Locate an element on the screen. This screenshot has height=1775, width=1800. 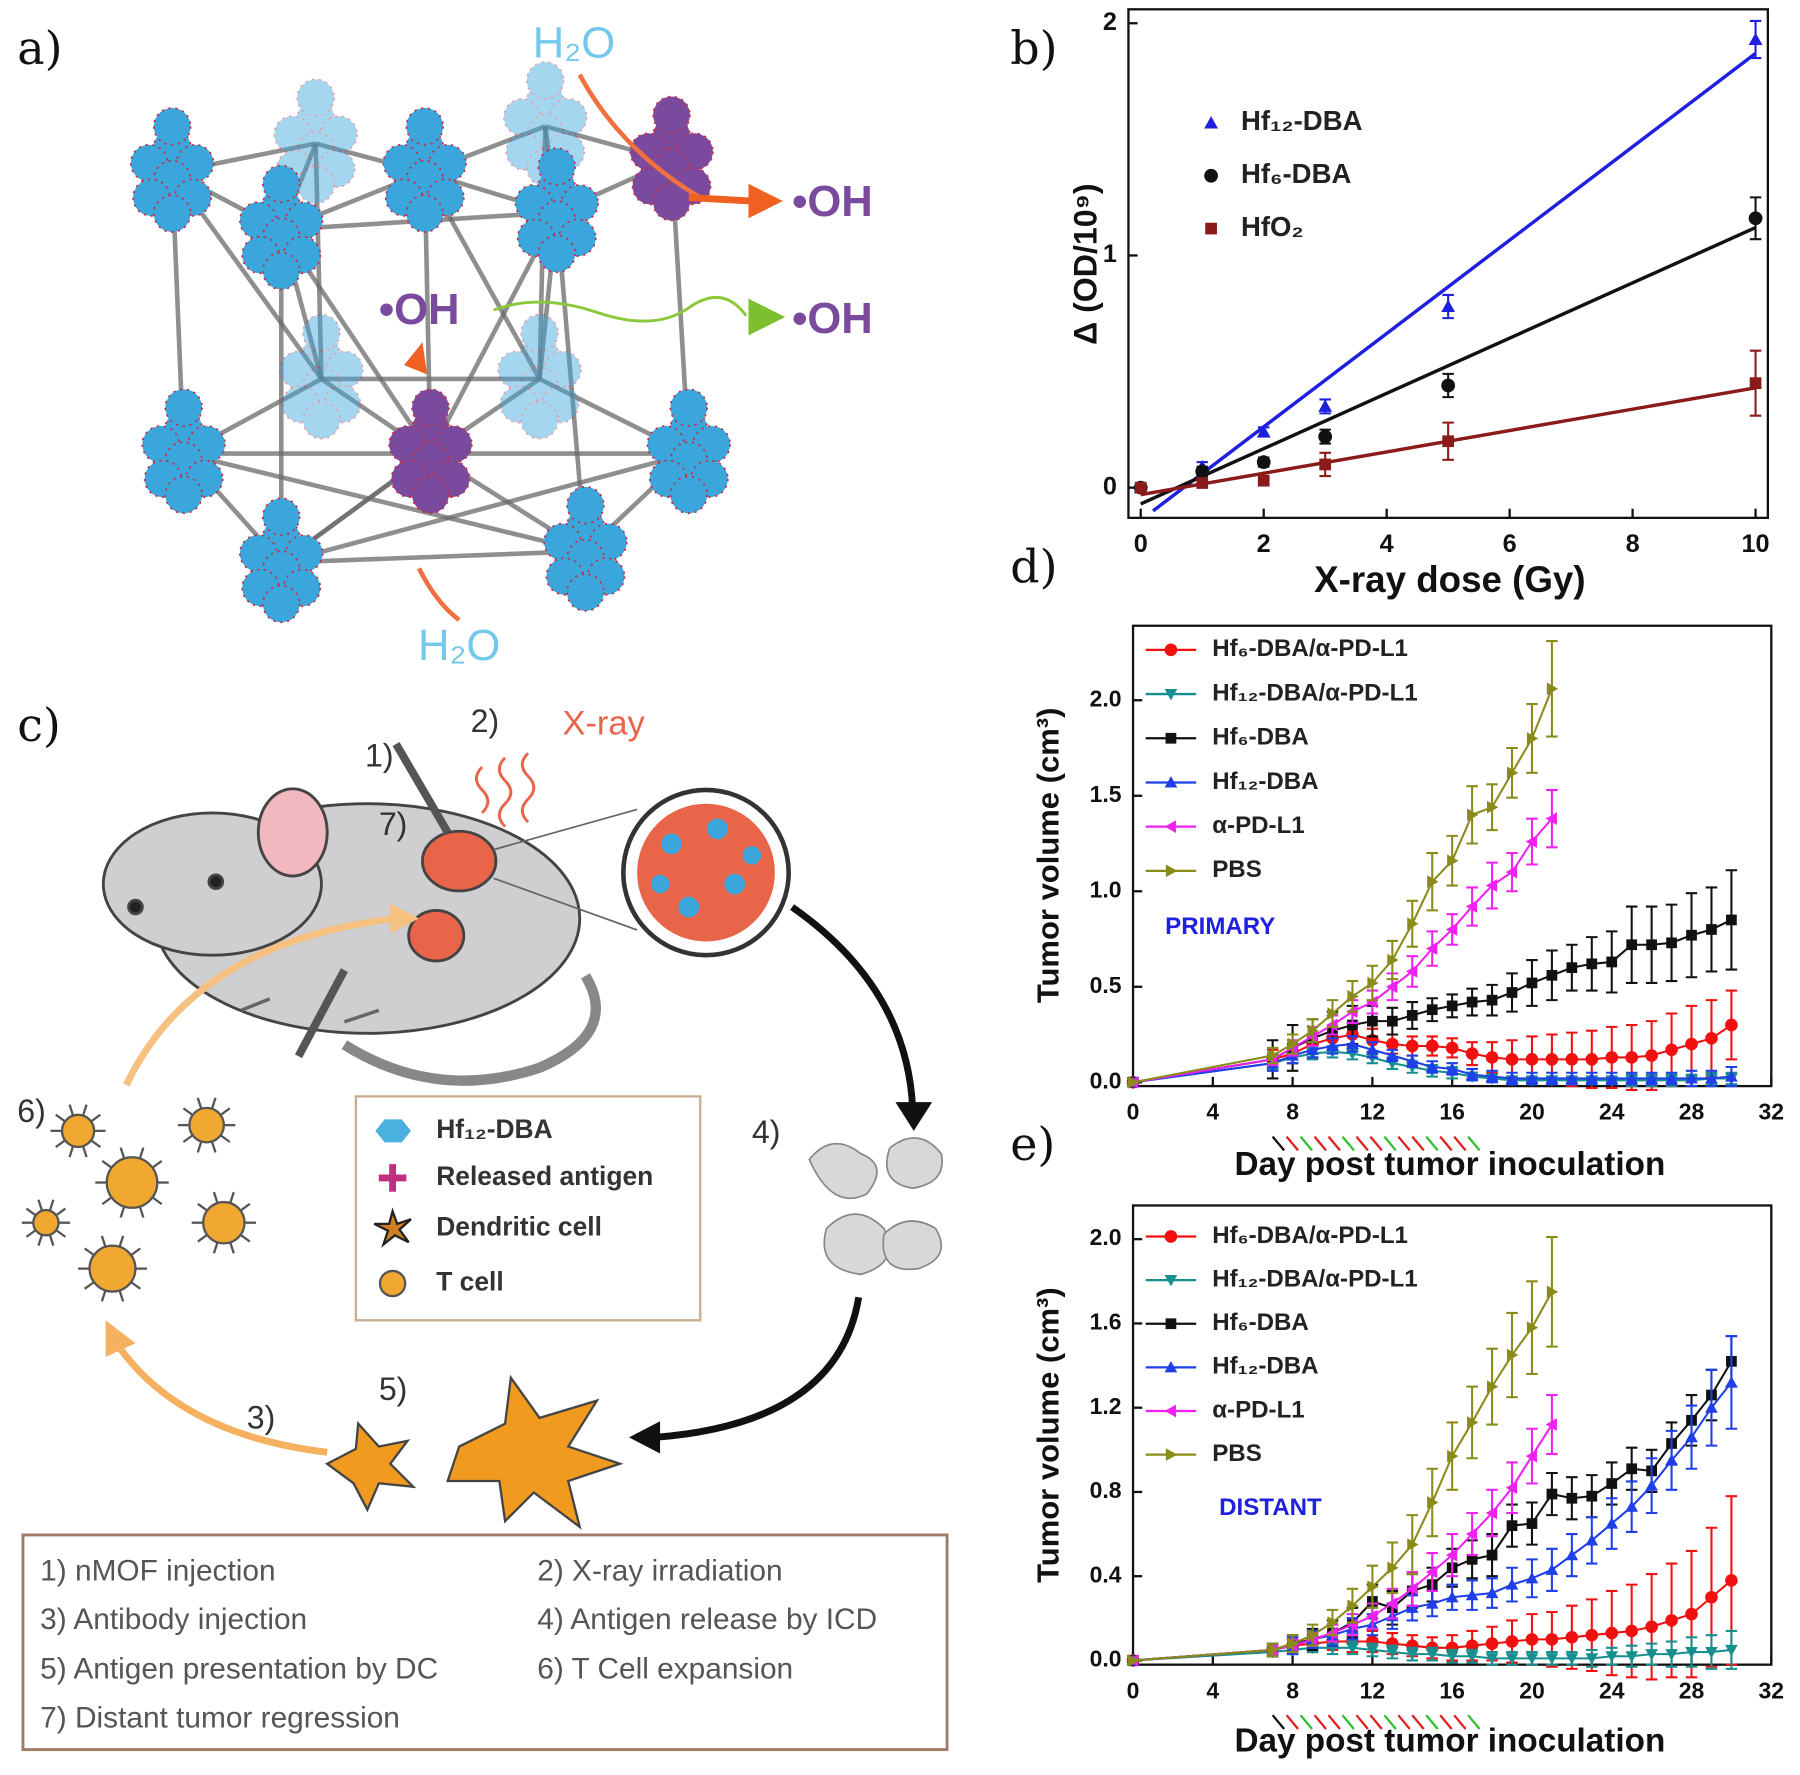
t-cell is located at coordinates (46, 1222).